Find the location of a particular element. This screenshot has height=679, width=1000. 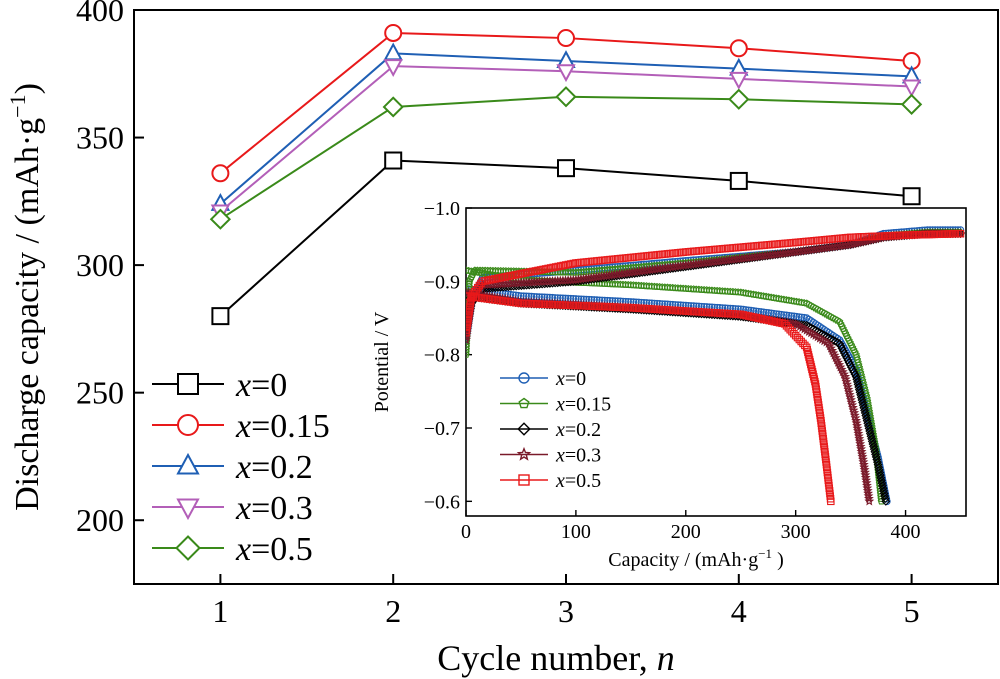

inset-x-tick-label: 300 is located at coordinates (796, 532).